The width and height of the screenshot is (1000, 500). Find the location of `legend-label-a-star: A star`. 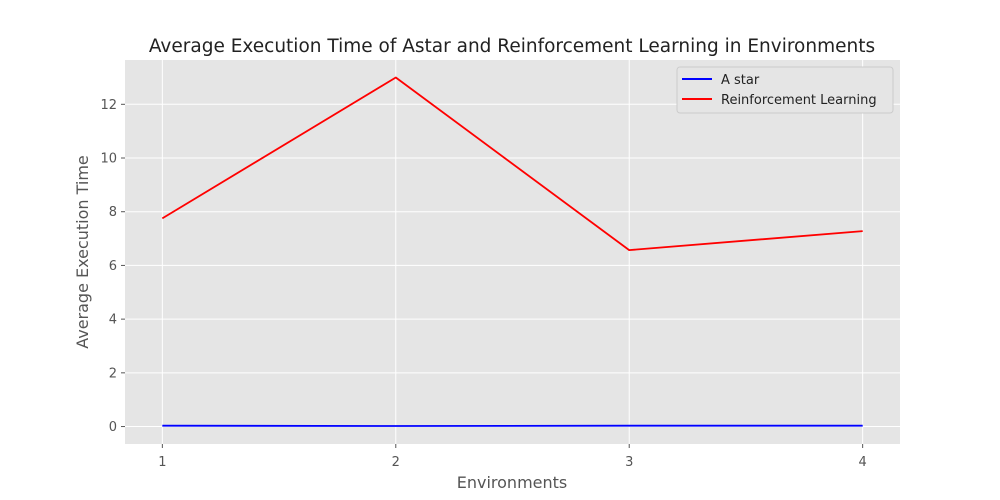

legend-label-a-star: A star is located at coordinates (740, 80).